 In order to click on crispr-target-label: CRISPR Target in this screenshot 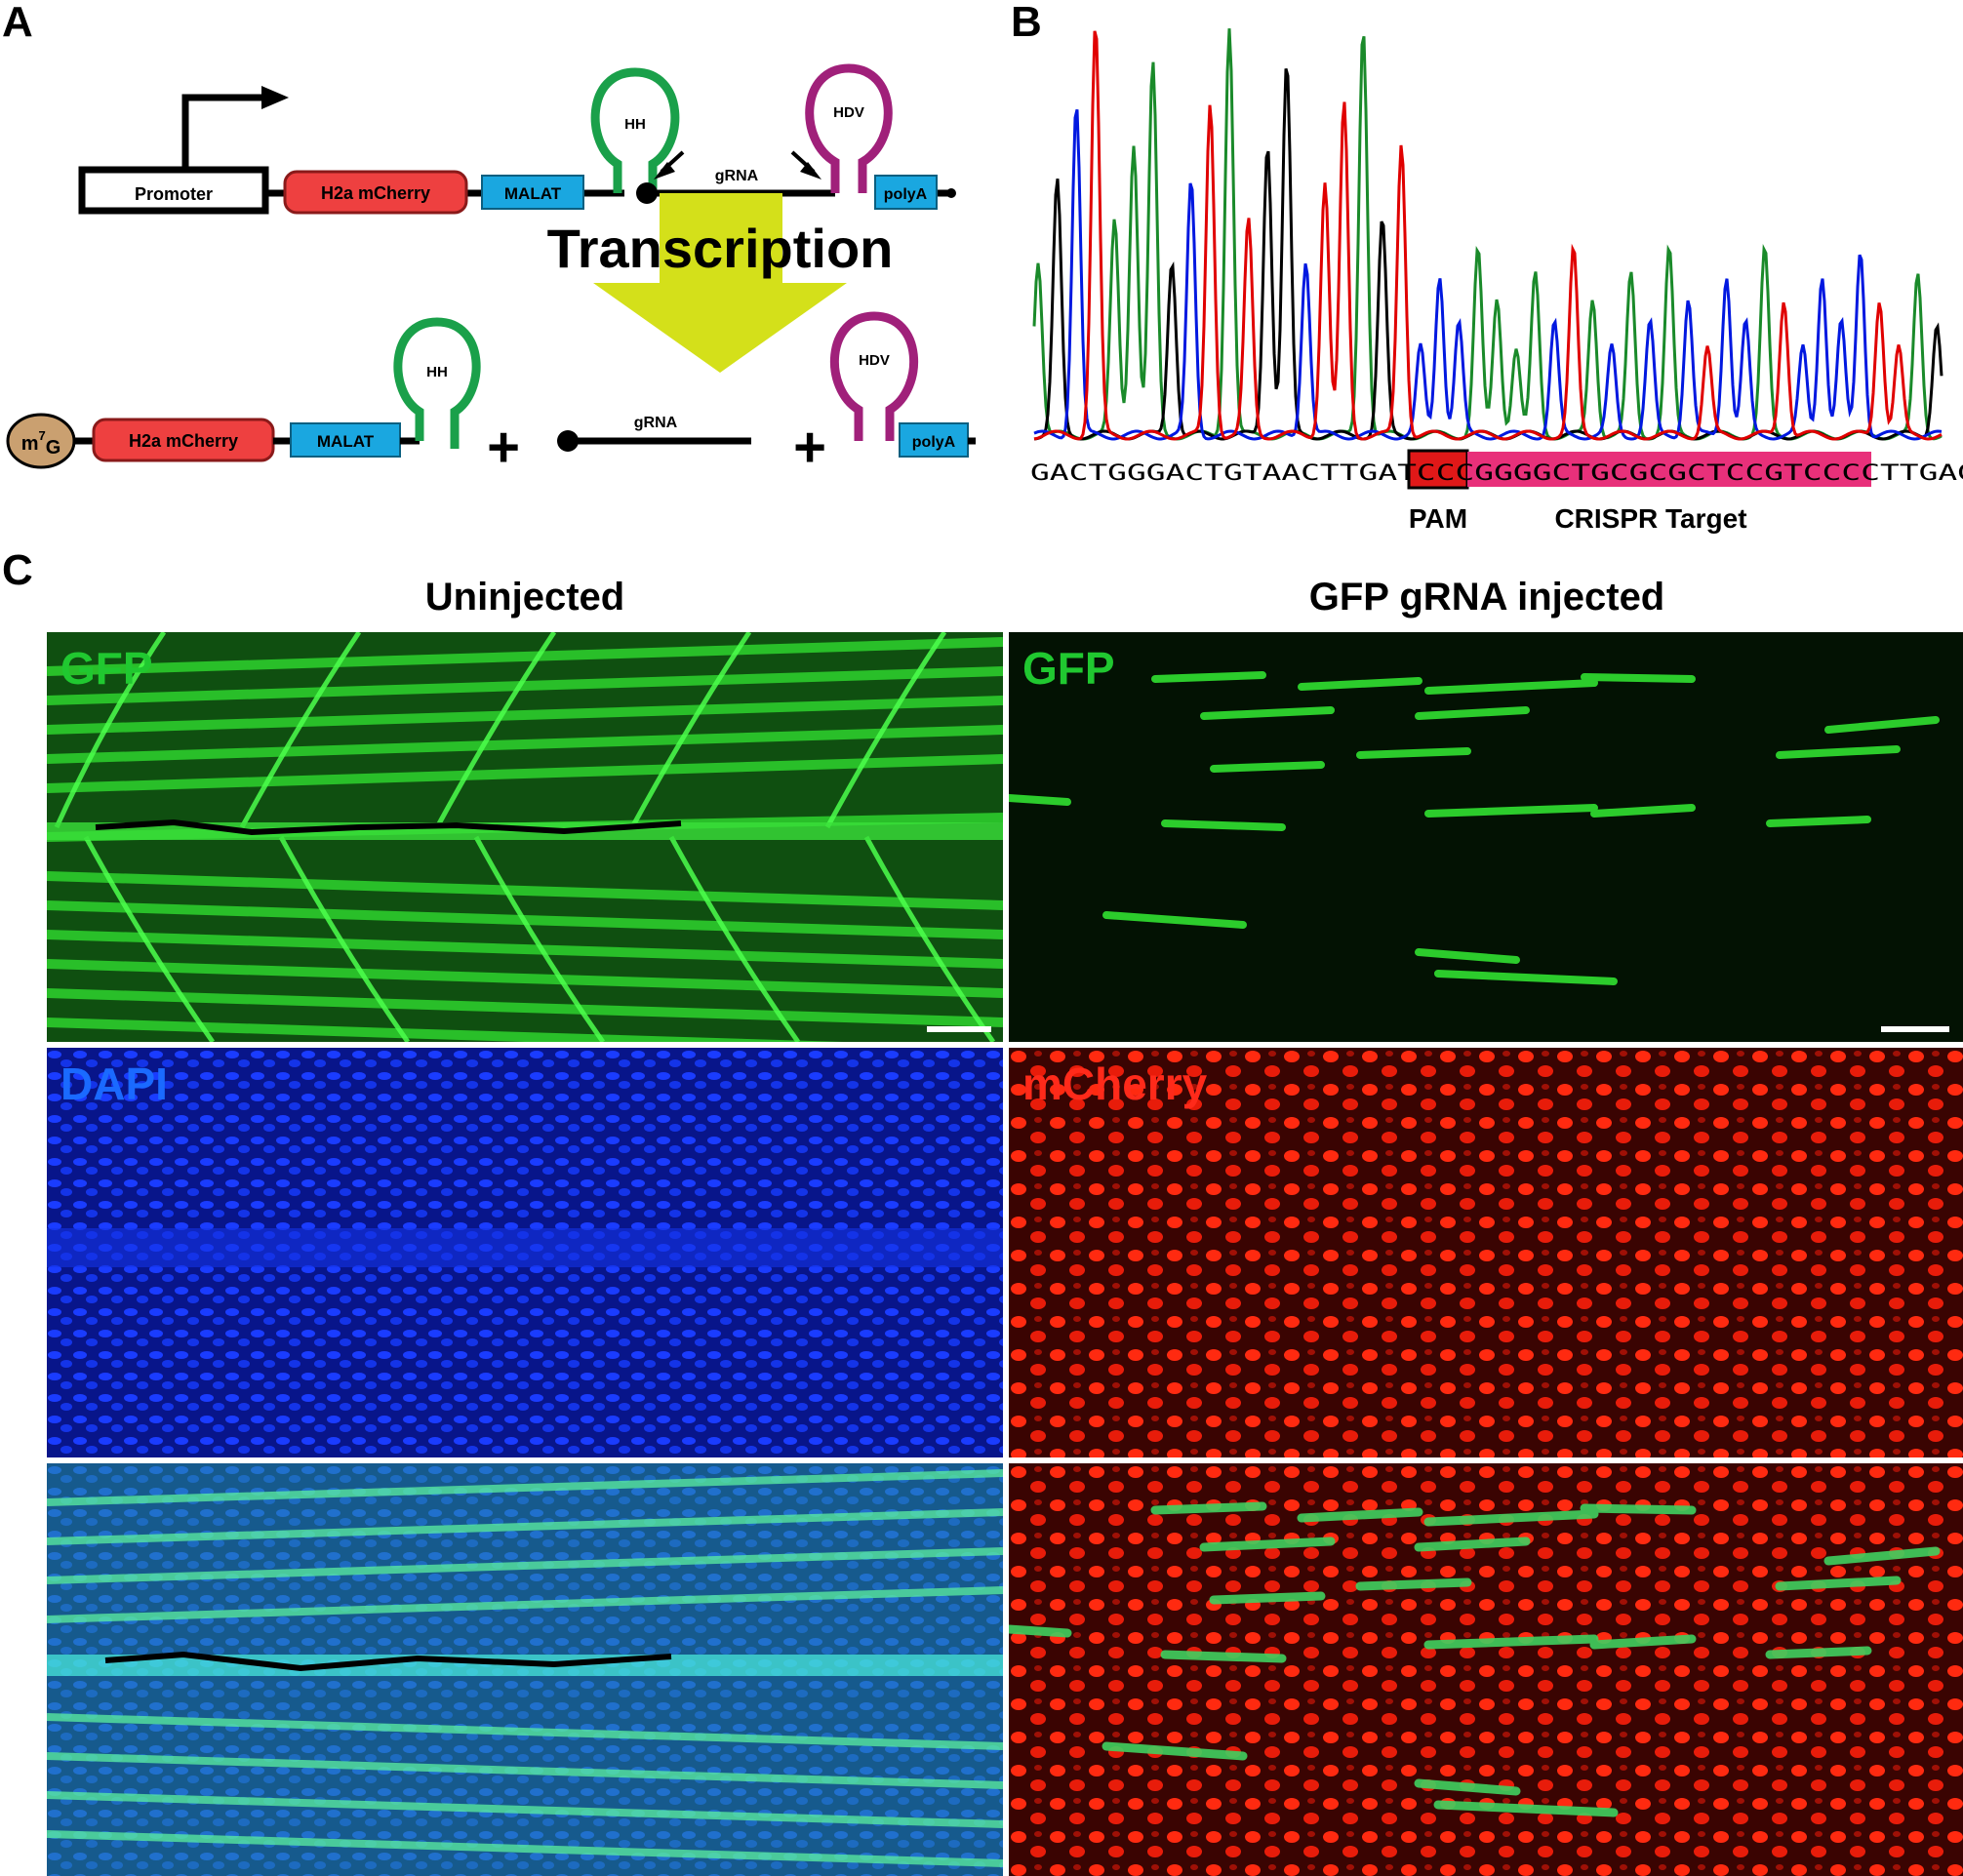, I will do `click(1650, 518)`.